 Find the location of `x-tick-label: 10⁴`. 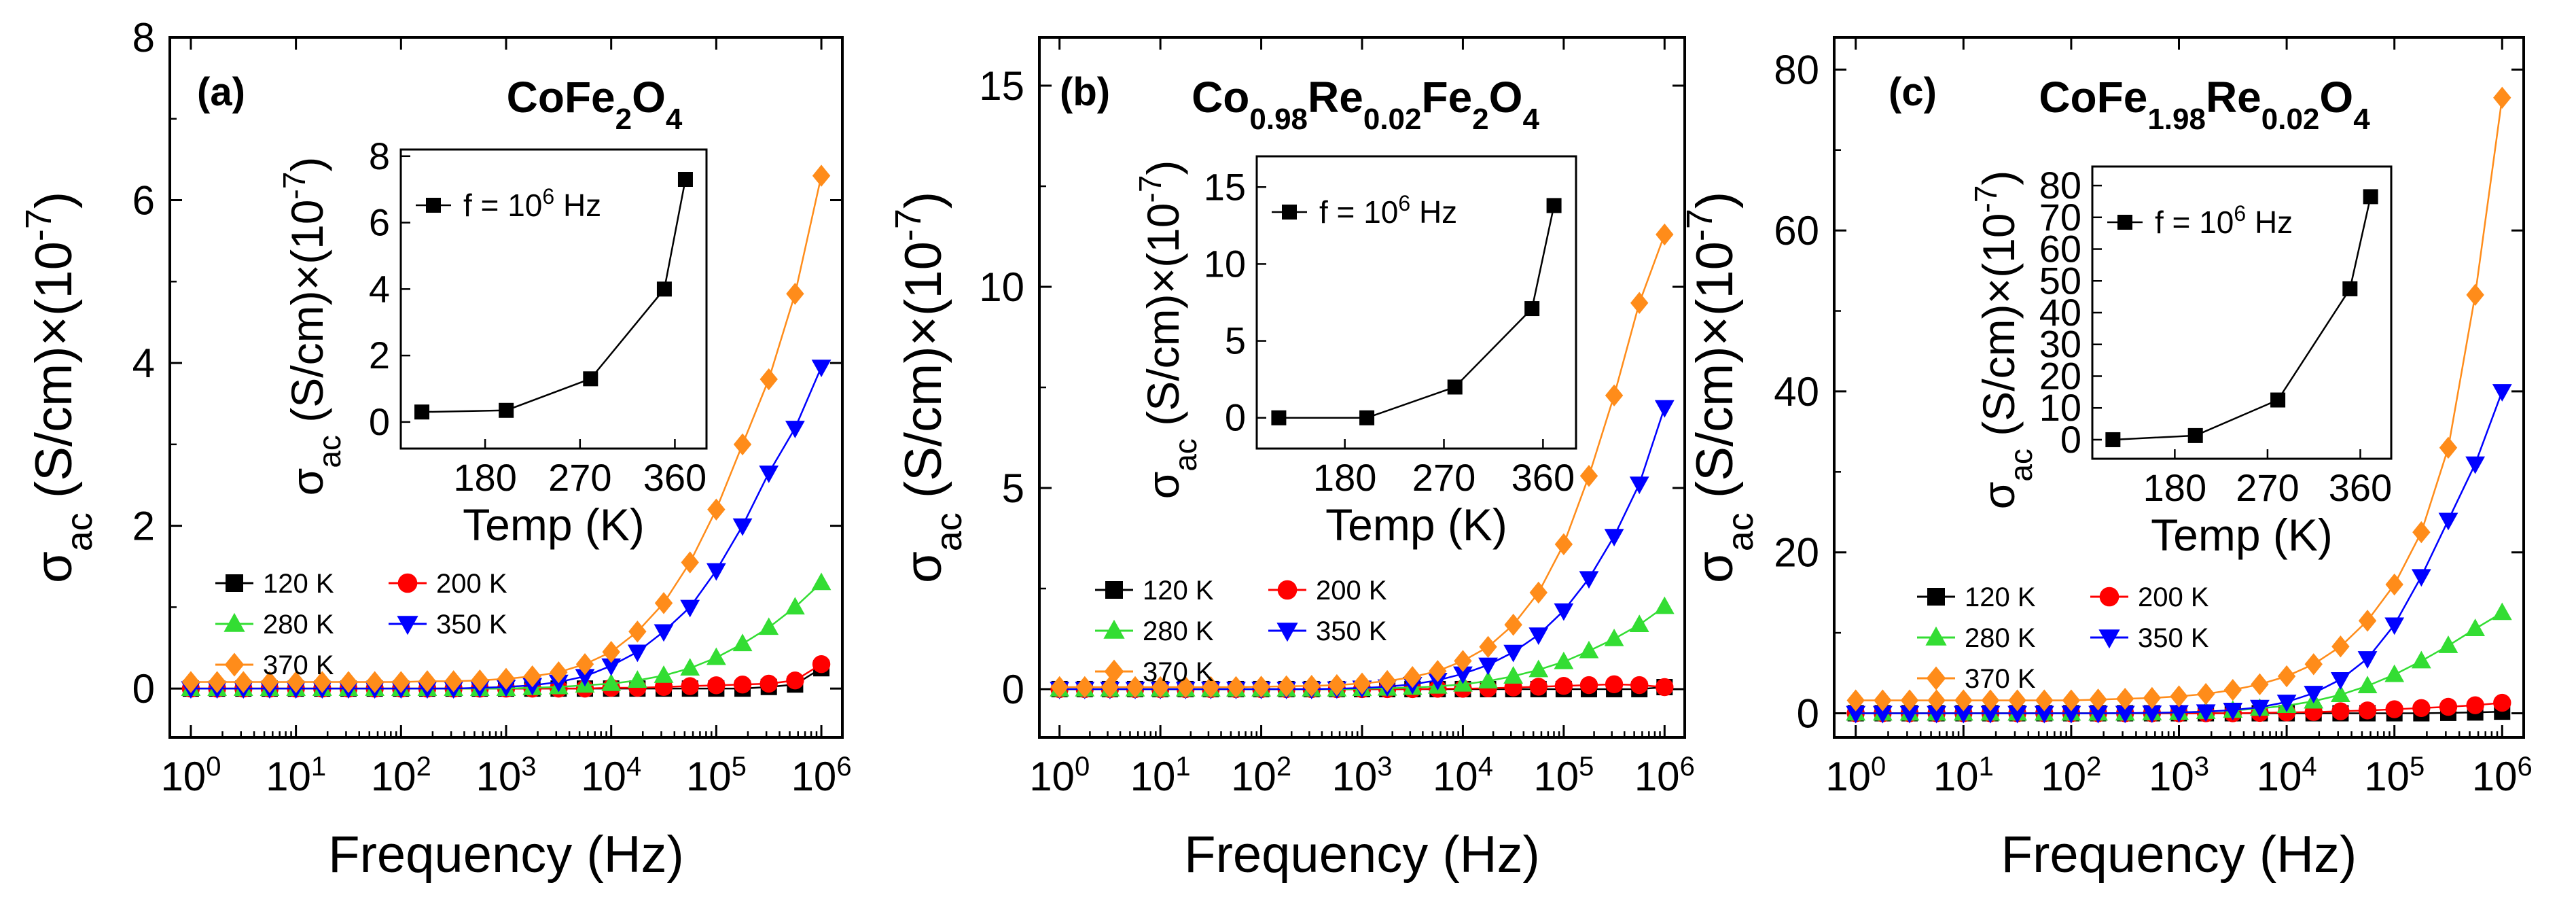

x-tick-label: 10⁴ is located at coordinates (611, 776).